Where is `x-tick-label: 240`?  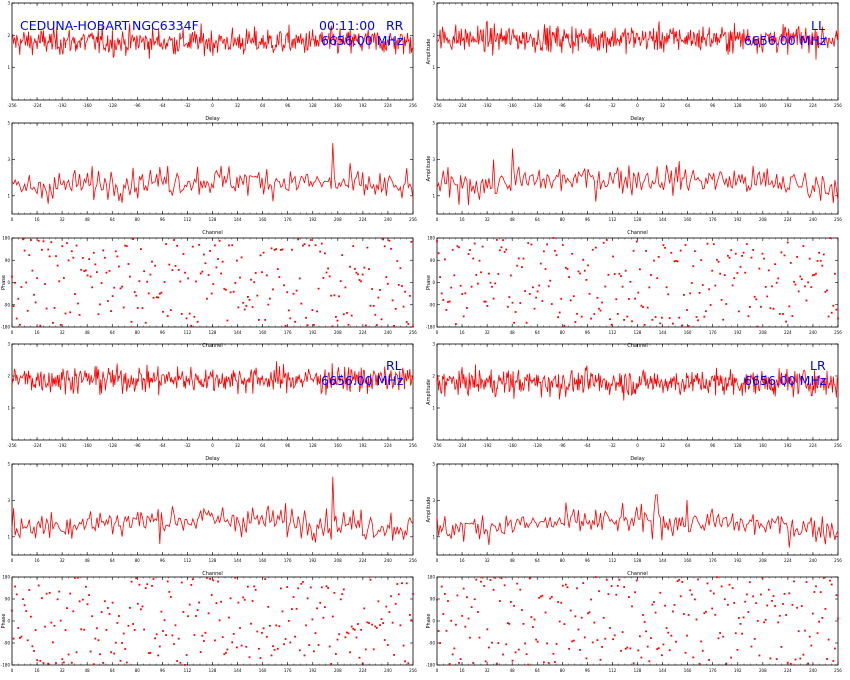
x-tick-label: 240 is located at coordinates (813, 670).